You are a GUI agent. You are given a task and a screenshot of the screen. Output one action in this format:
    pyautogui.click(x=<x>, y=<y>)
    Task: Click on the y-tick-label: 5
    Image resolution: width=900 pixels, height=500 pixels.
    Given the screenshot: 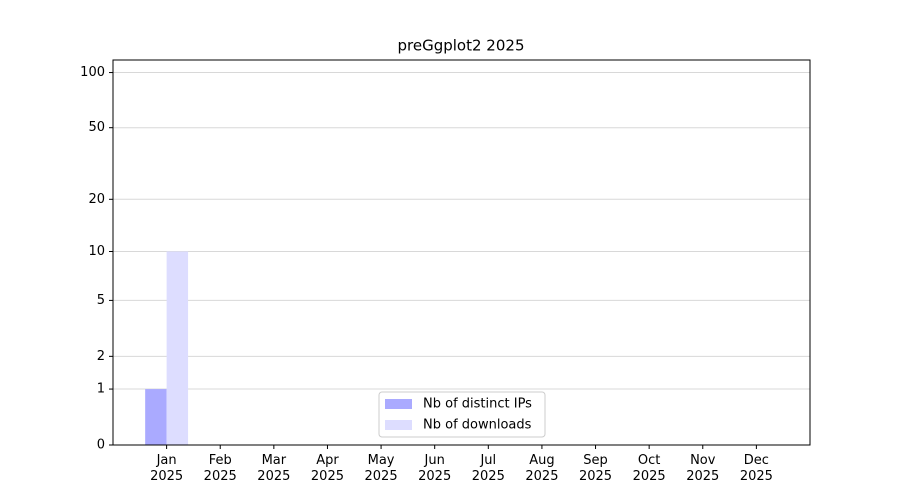 What is the action you would take?
    pyautogui.click(x=101, y=300)
    